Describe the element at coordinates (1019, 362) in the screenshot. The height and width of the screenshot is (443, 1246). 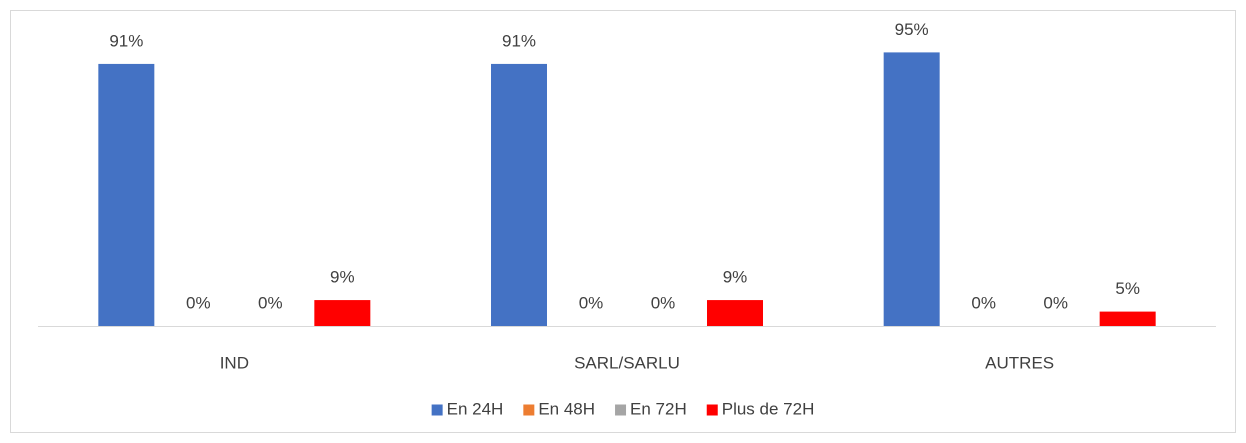
I see `x-tick-label: AUTRES` at that location.